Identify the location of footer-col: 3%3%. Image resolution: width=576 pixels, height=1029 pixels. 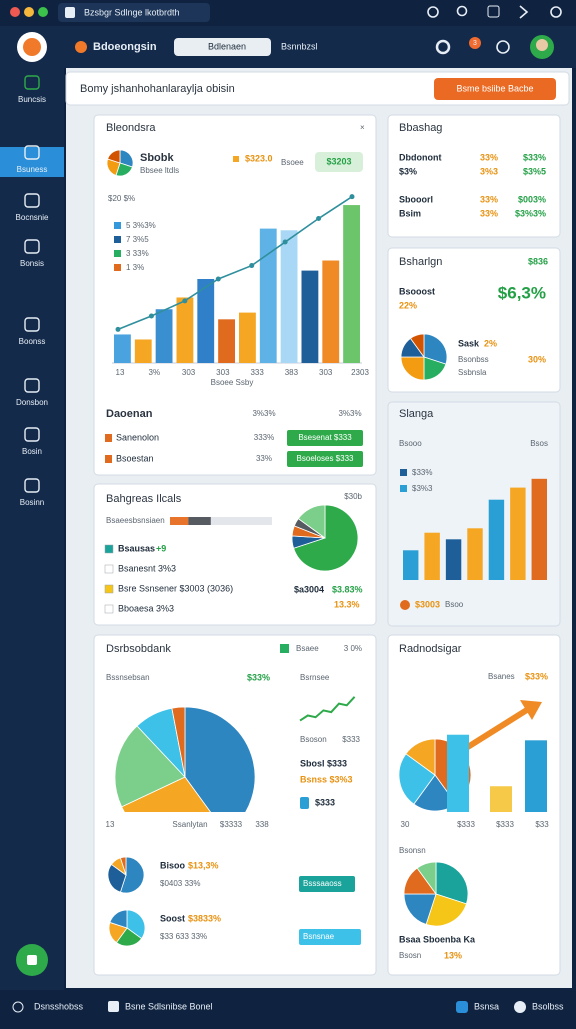
(263, 413).